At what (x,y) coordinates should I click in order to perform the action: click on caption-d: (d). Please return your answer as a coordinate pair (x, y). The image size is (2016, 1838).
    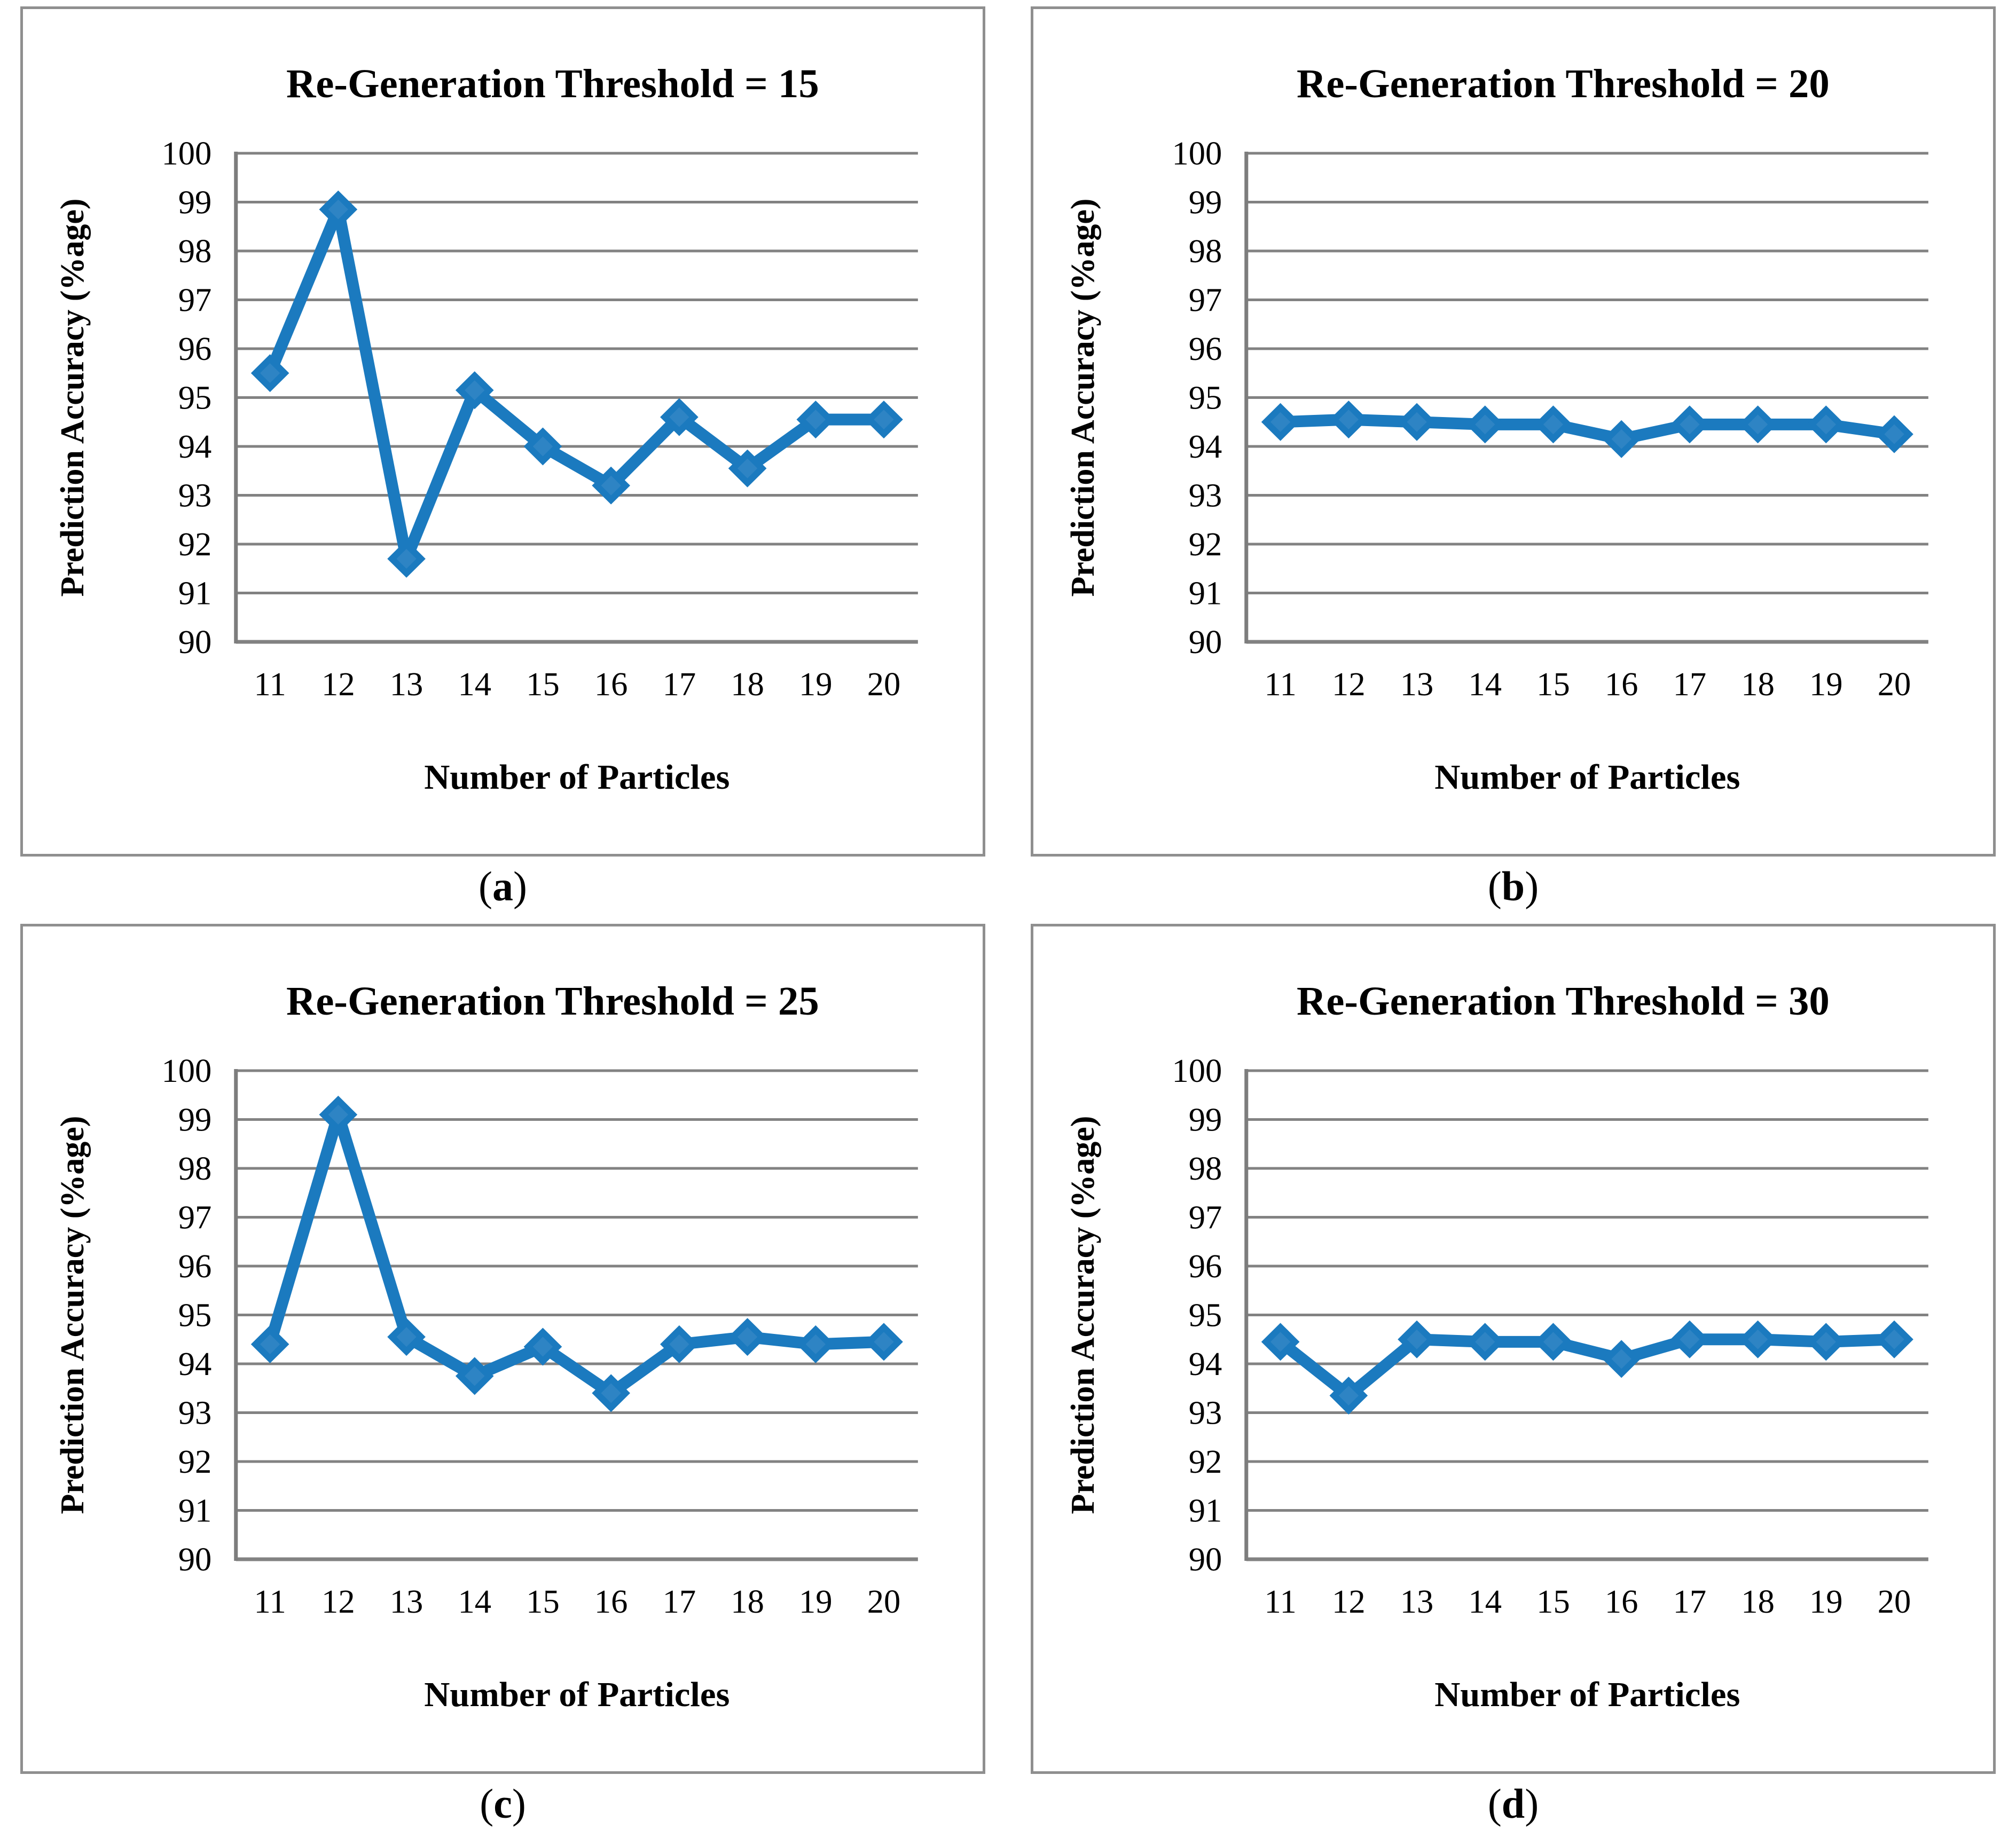
    Looking at the image, I should click on (1513, 1804).